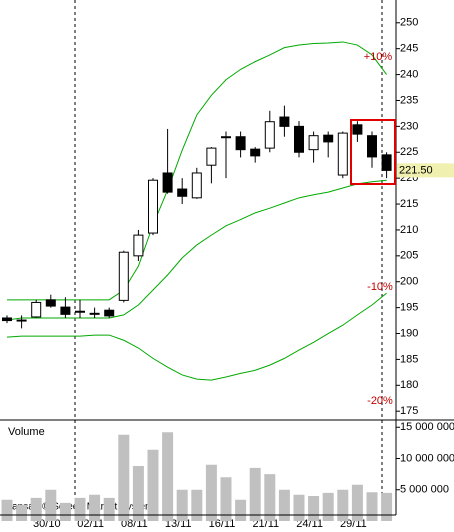 This screenshot has height=532, width=454. I want to click on y-tick-label: 185, so click(409, 359).